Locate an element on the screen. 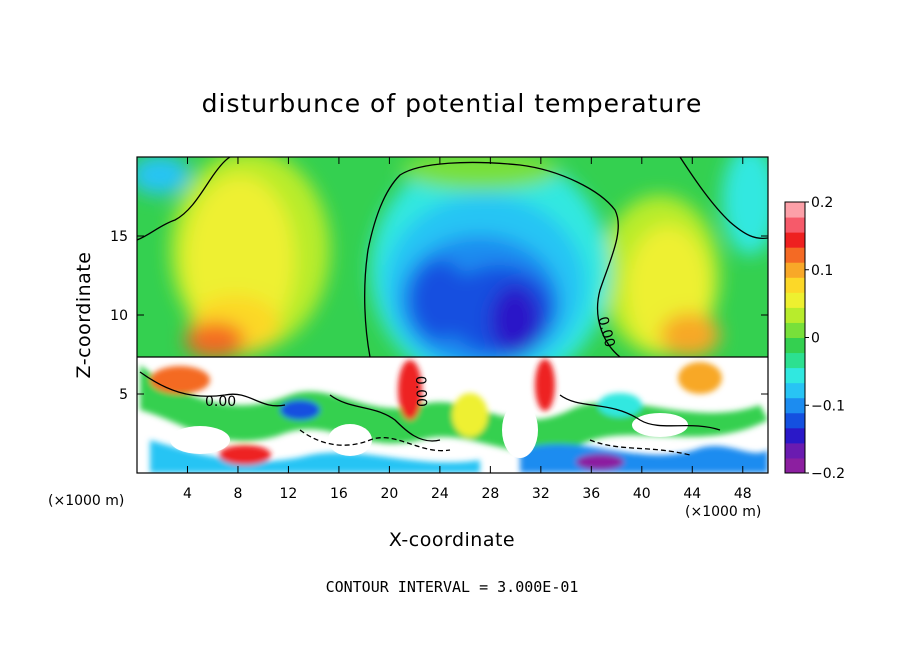 This screenshot has width=904, height=654. x-tick-label: 8 is located at coordinates (237, 494).